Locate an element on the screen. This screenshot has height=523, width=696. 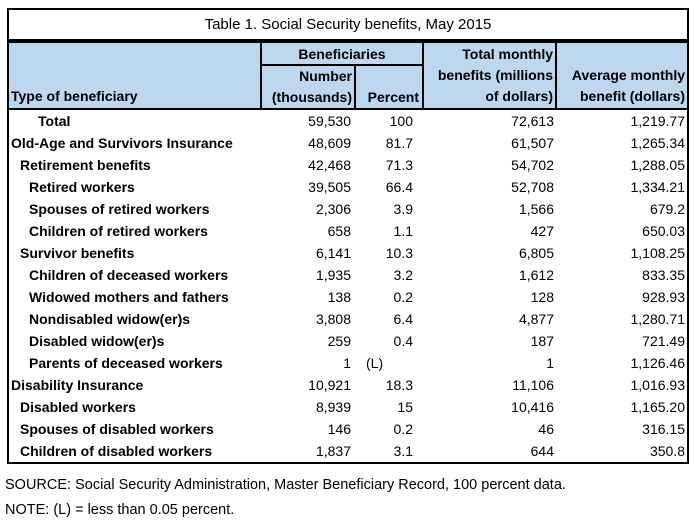
row-percent: 0.4 is located at coordinates (403, 341).